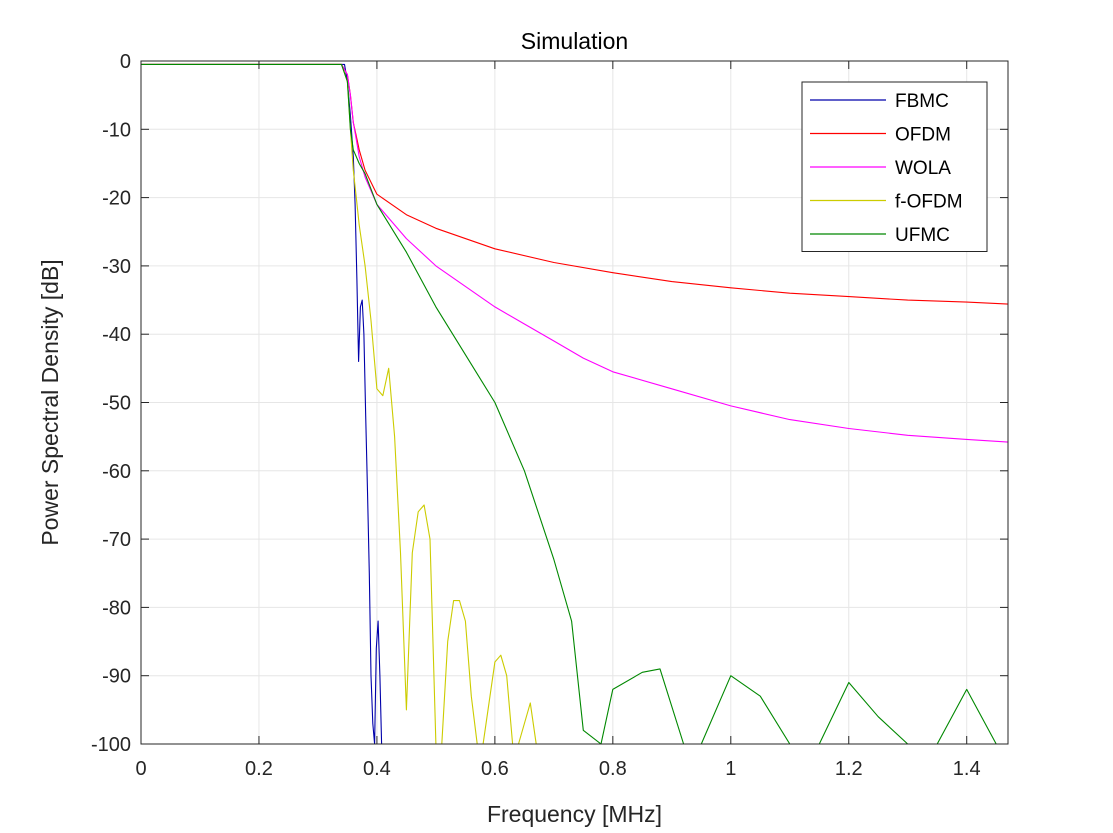  I want to click on y-tick-label: -90, so click(116, 677).